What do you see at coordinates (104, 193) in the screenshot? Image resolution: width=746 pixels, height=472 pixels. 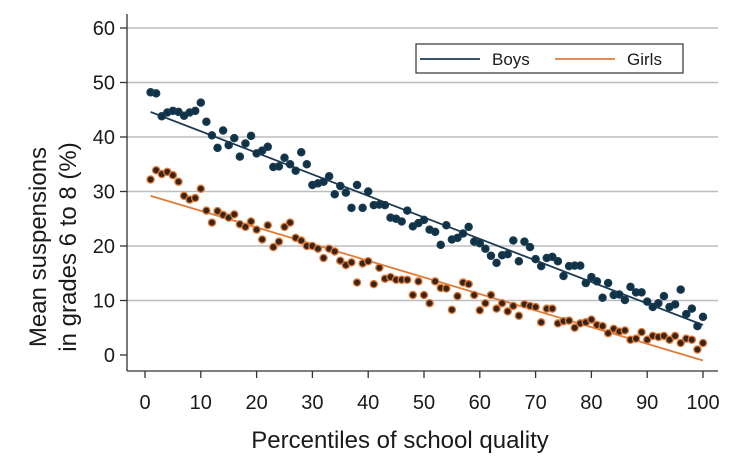 I see `y-tick-label-30: 30` at bounding box center [104, 193].